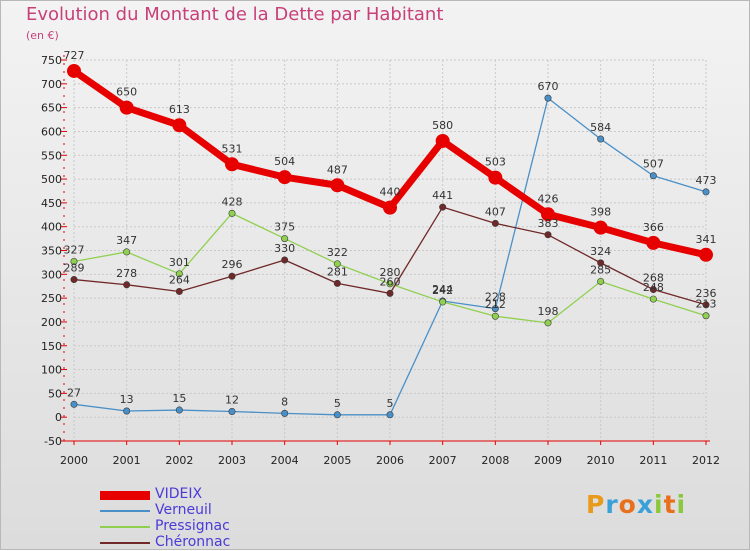 The width and height of the screenshot is (750, 551). I want to click on x-tick-label: 2003, so click(232, 460).